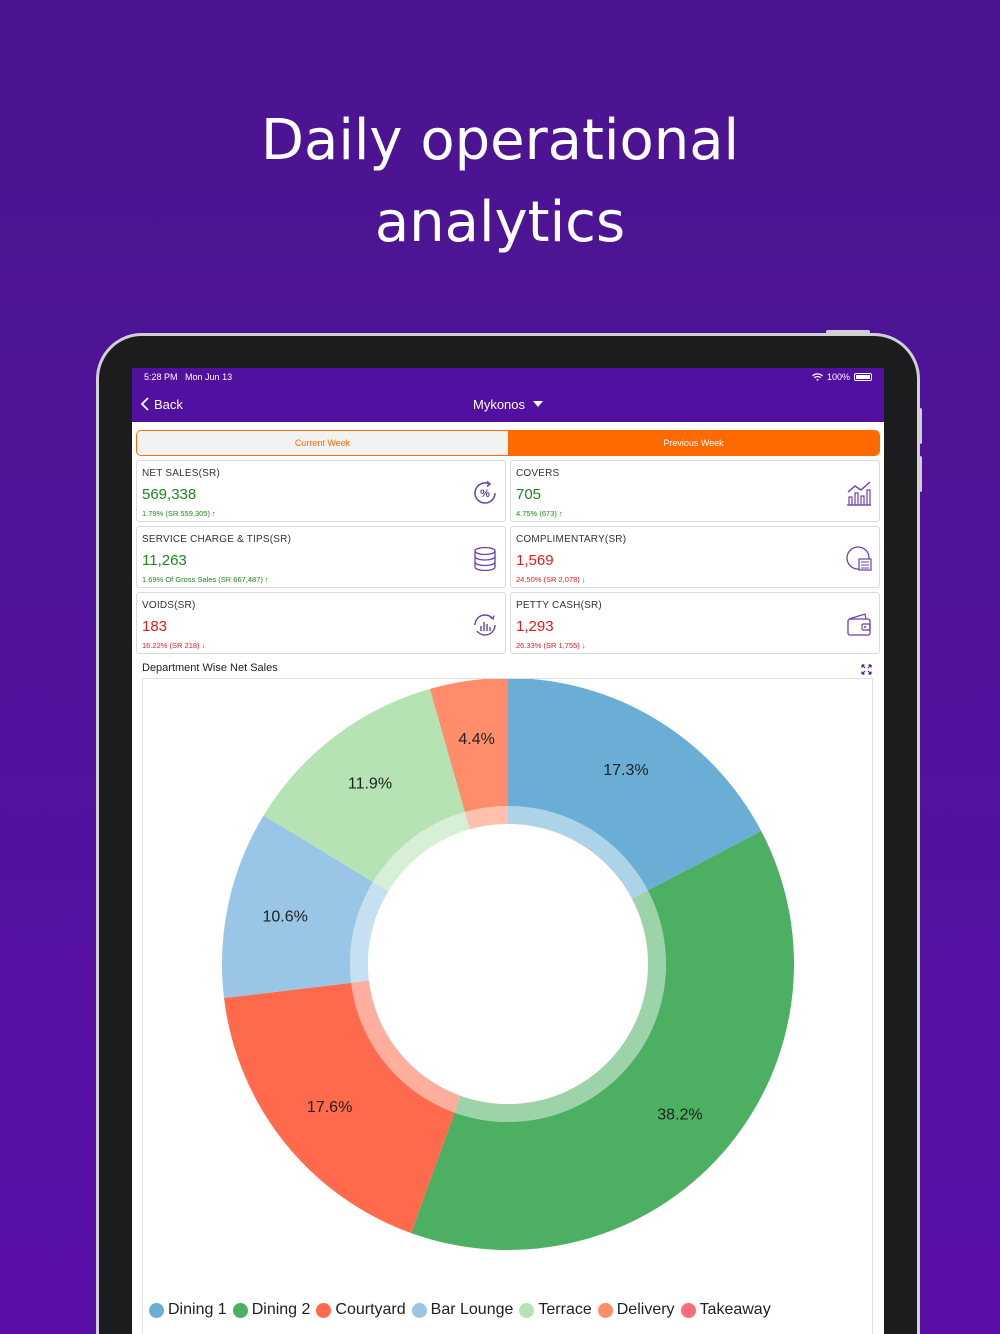  Describe the element at coordinates (197, 1309) in the screenshot. I see `legend-label: Dining 1` at that location.